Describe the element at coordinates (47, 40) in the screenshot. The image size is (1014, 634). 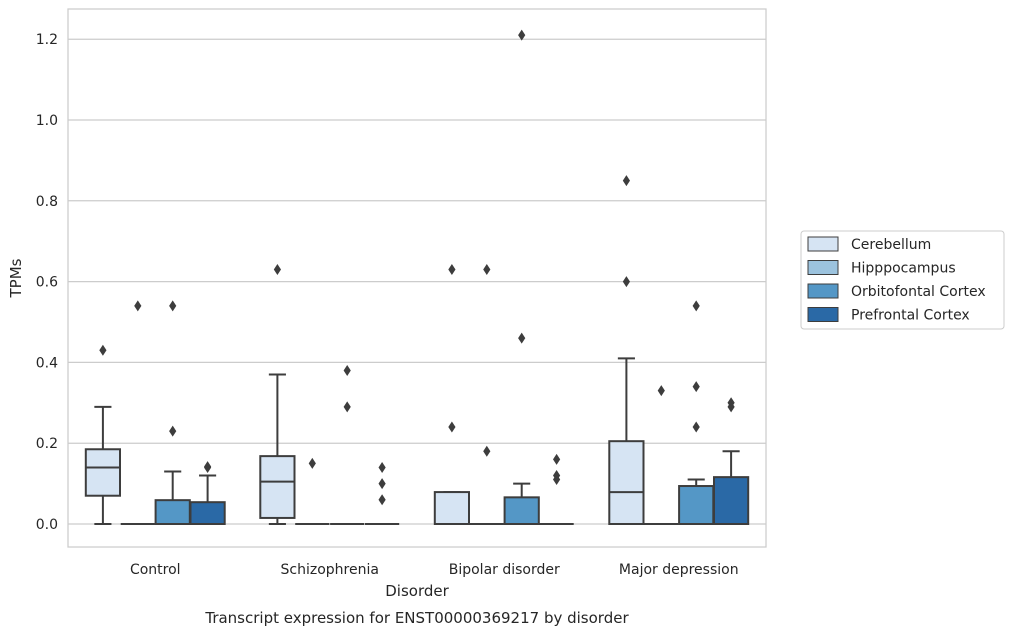
I see `y-tick-label: 1.2` at that location.